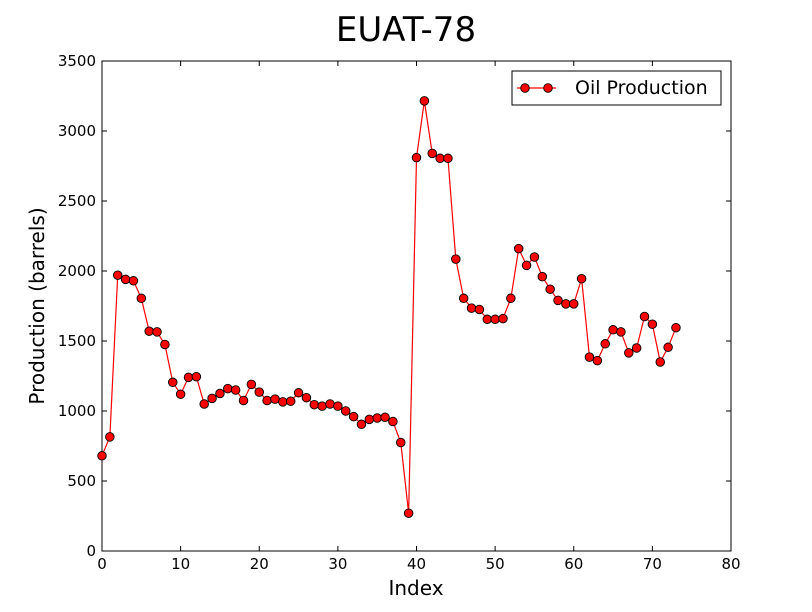  What do you see at coordinates (652, 564) in the screenshot?
I see `x-tick-label: 70` at bounding box center [652, 564].